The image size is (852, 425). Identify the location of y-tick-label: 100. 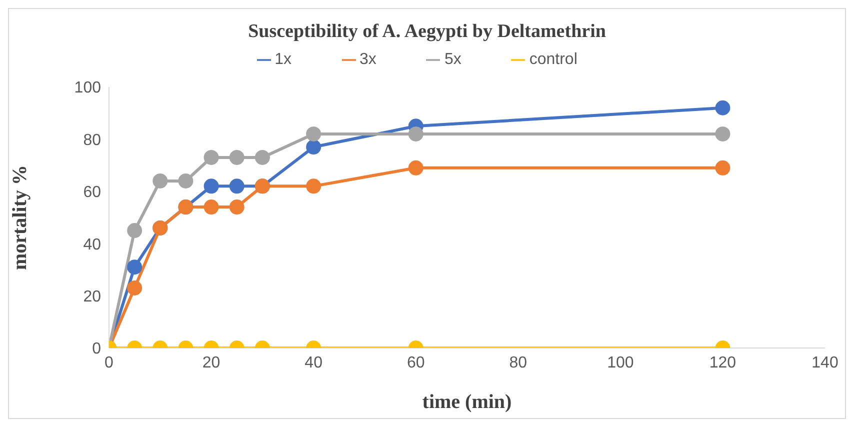
(88, 88).